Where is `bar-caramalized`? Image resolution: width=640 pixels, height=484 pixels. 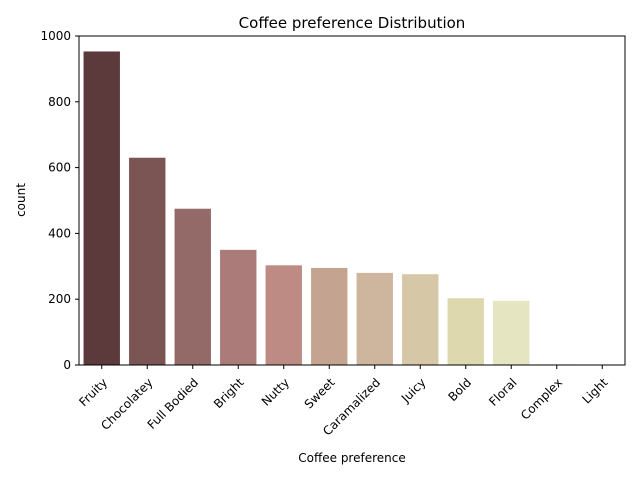
bar-caramalized is located at coordinates (375, 319).